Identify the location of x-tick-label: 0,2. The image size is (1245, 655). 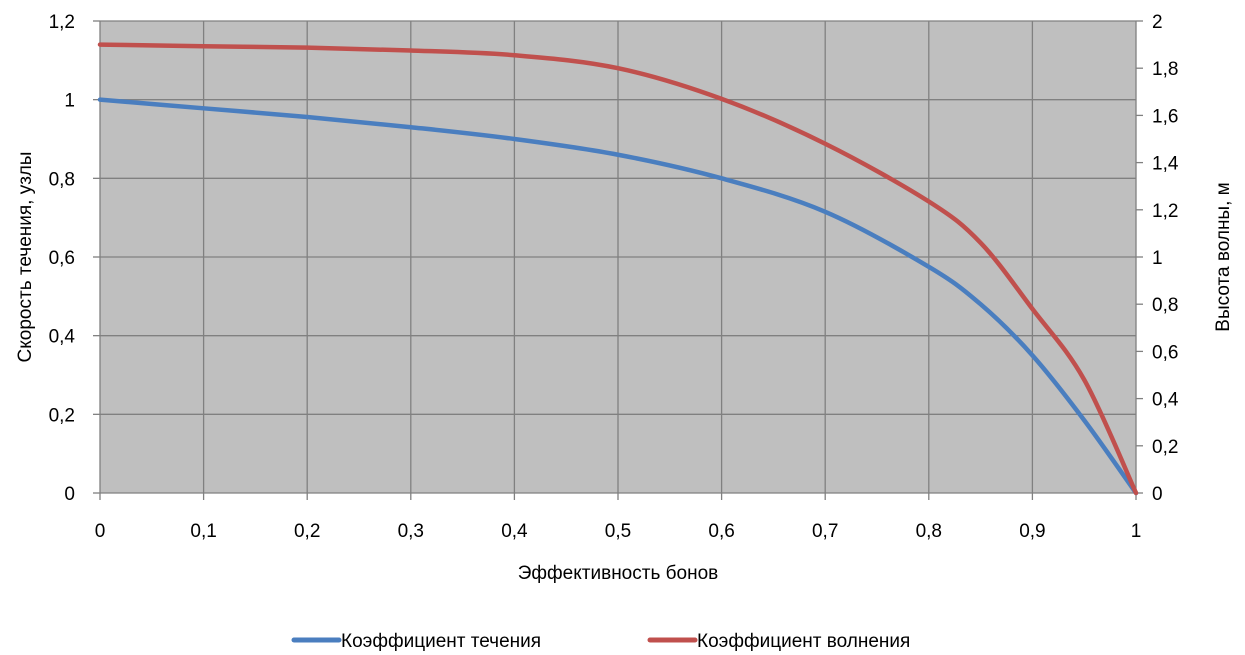
(307, 531).